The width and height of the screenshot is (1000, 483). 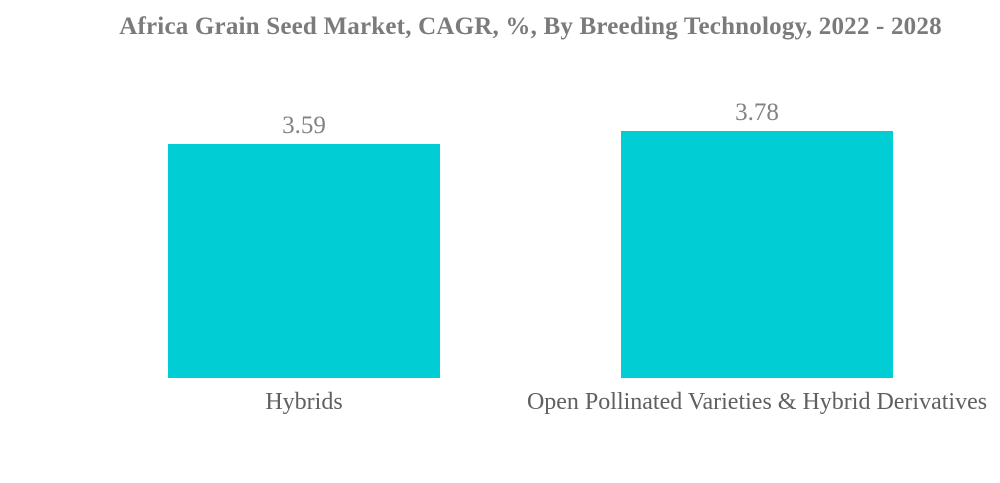 I want to click on category-label-hybrids: Hybrids, so click(x=304, y=402).